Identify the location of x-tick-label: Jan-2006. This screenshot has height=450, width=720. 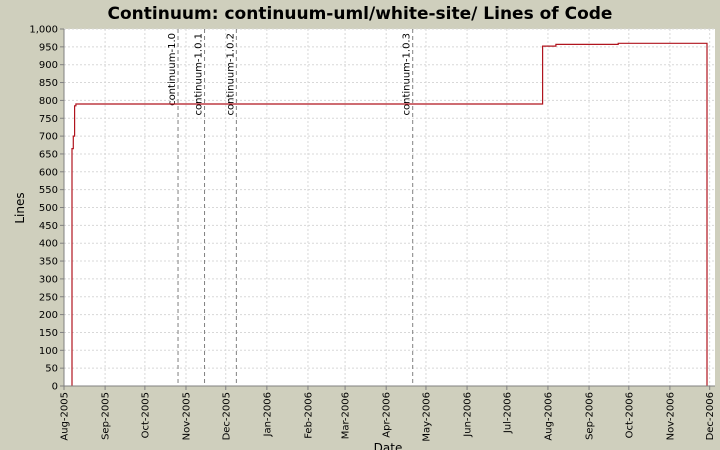
(267, 414).